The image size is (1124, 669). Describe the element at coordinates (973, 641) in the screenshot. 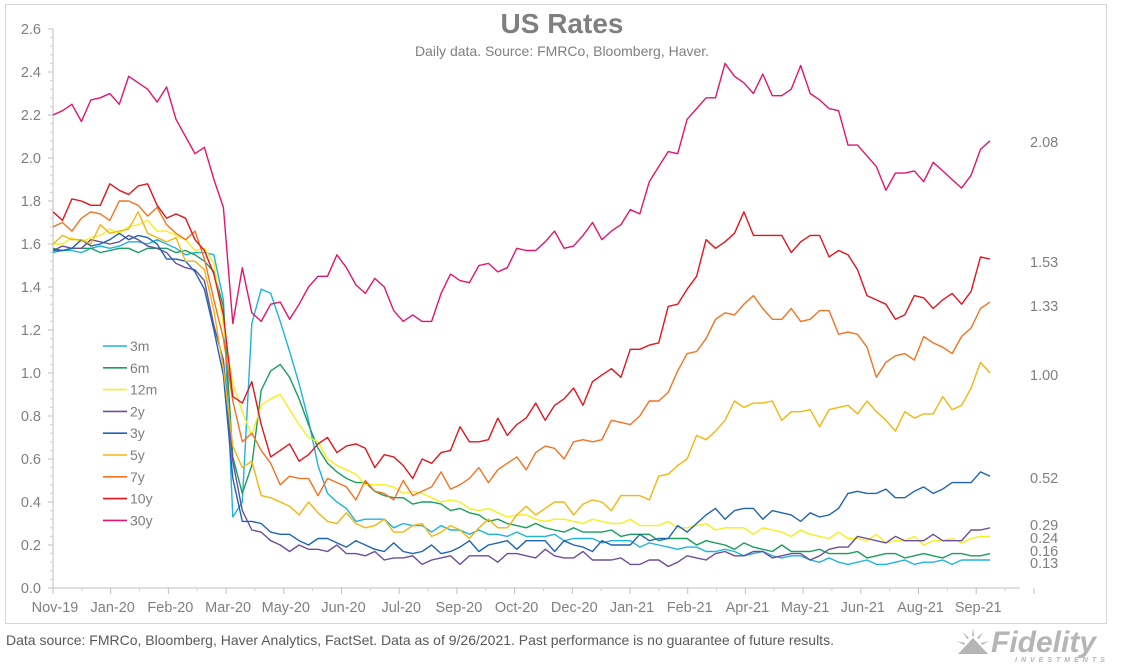

I see `pyramid-sunburst-icon` at that location.